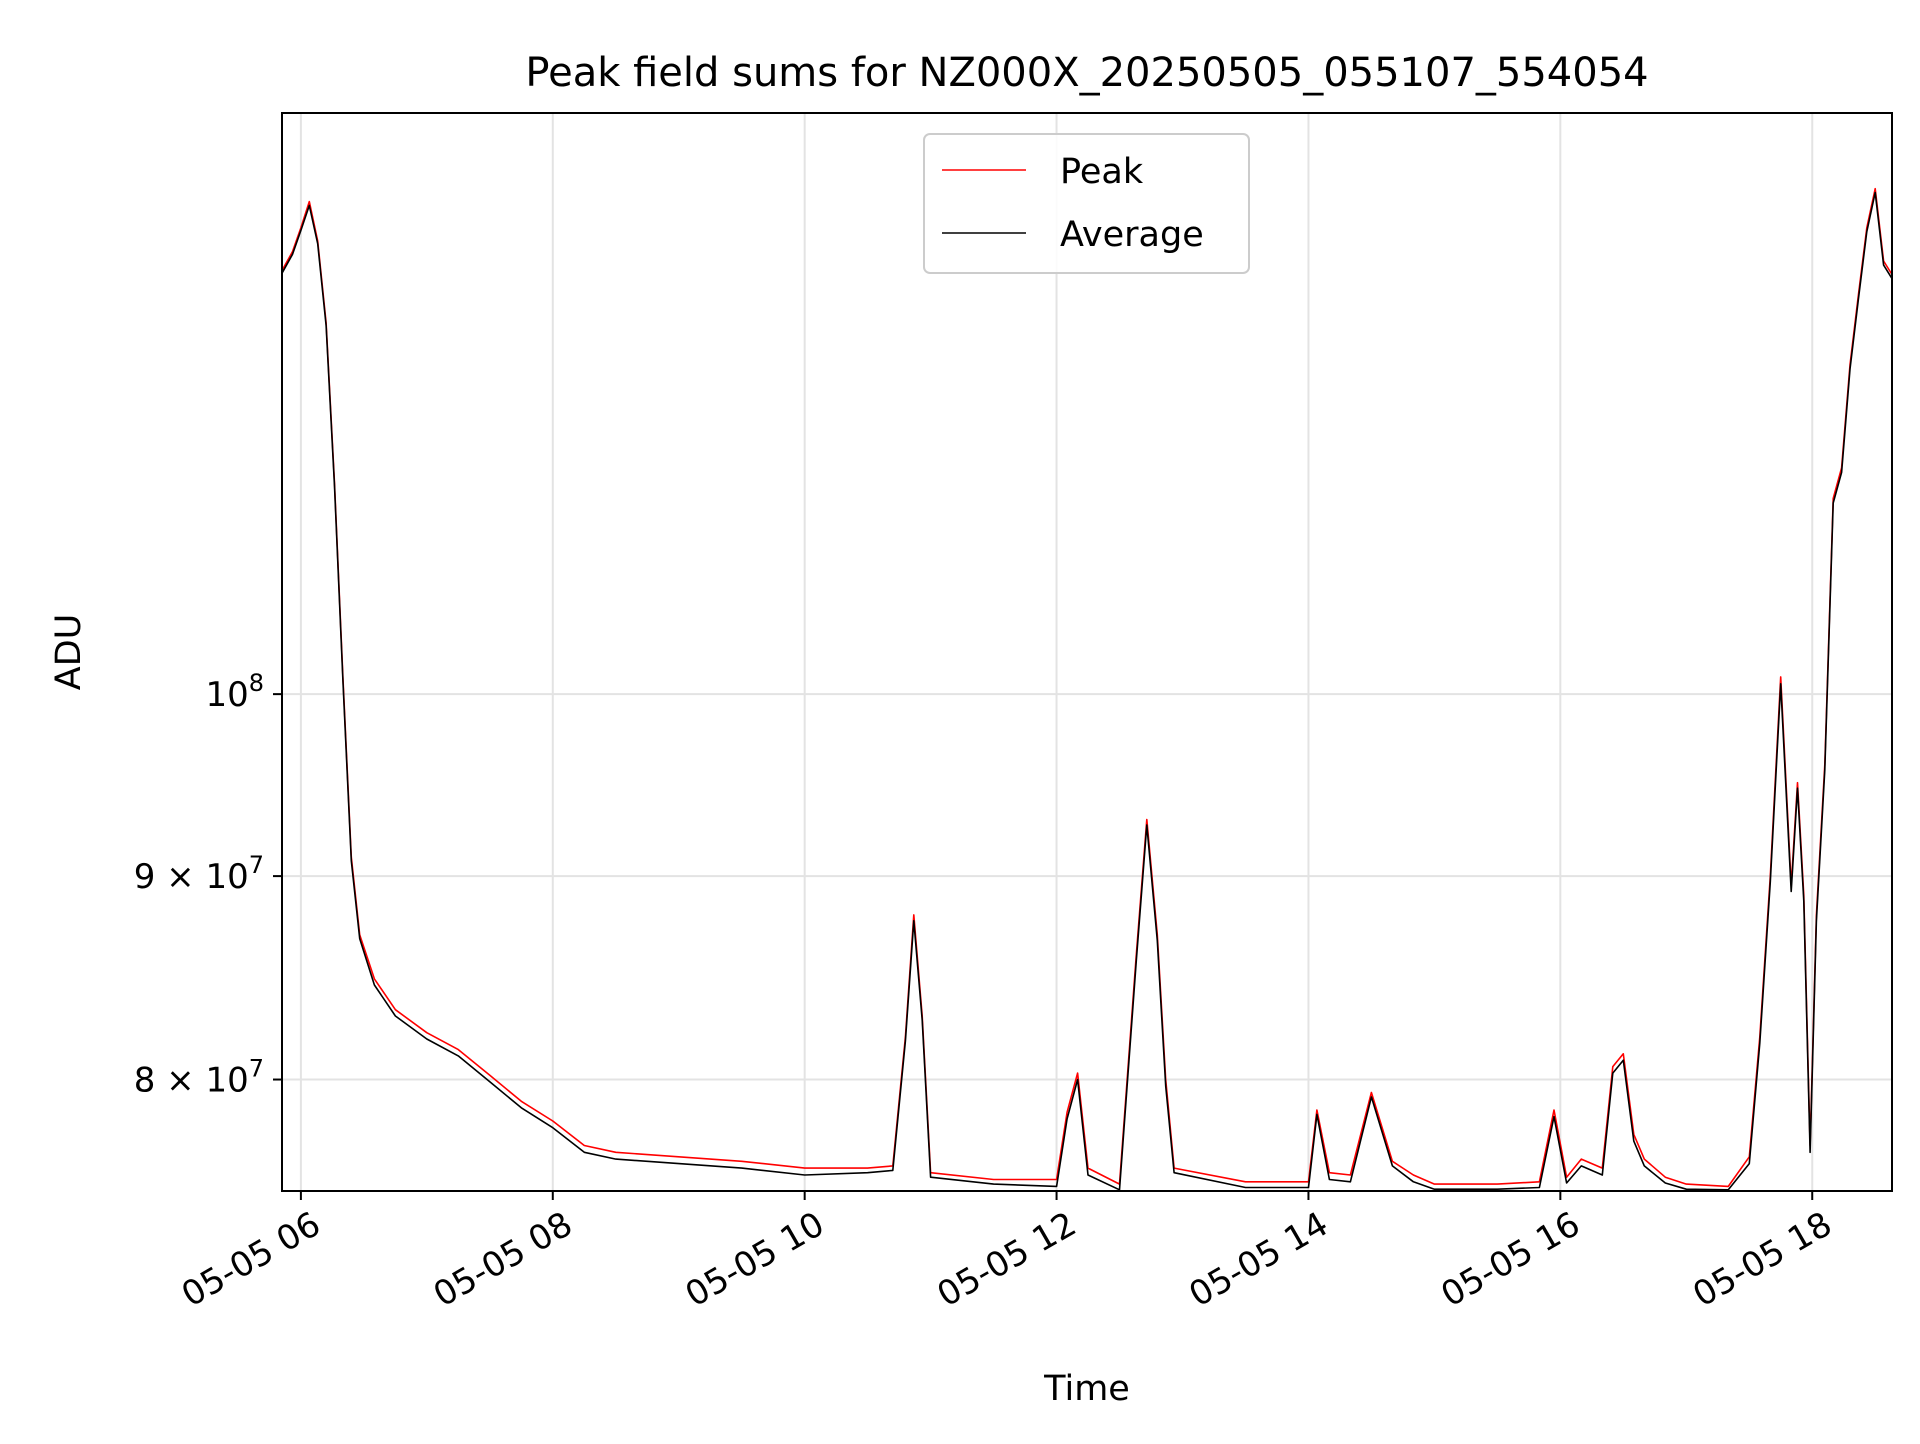  I want to click on y-tick-label-base: 9 × 10, so click(191, 877).